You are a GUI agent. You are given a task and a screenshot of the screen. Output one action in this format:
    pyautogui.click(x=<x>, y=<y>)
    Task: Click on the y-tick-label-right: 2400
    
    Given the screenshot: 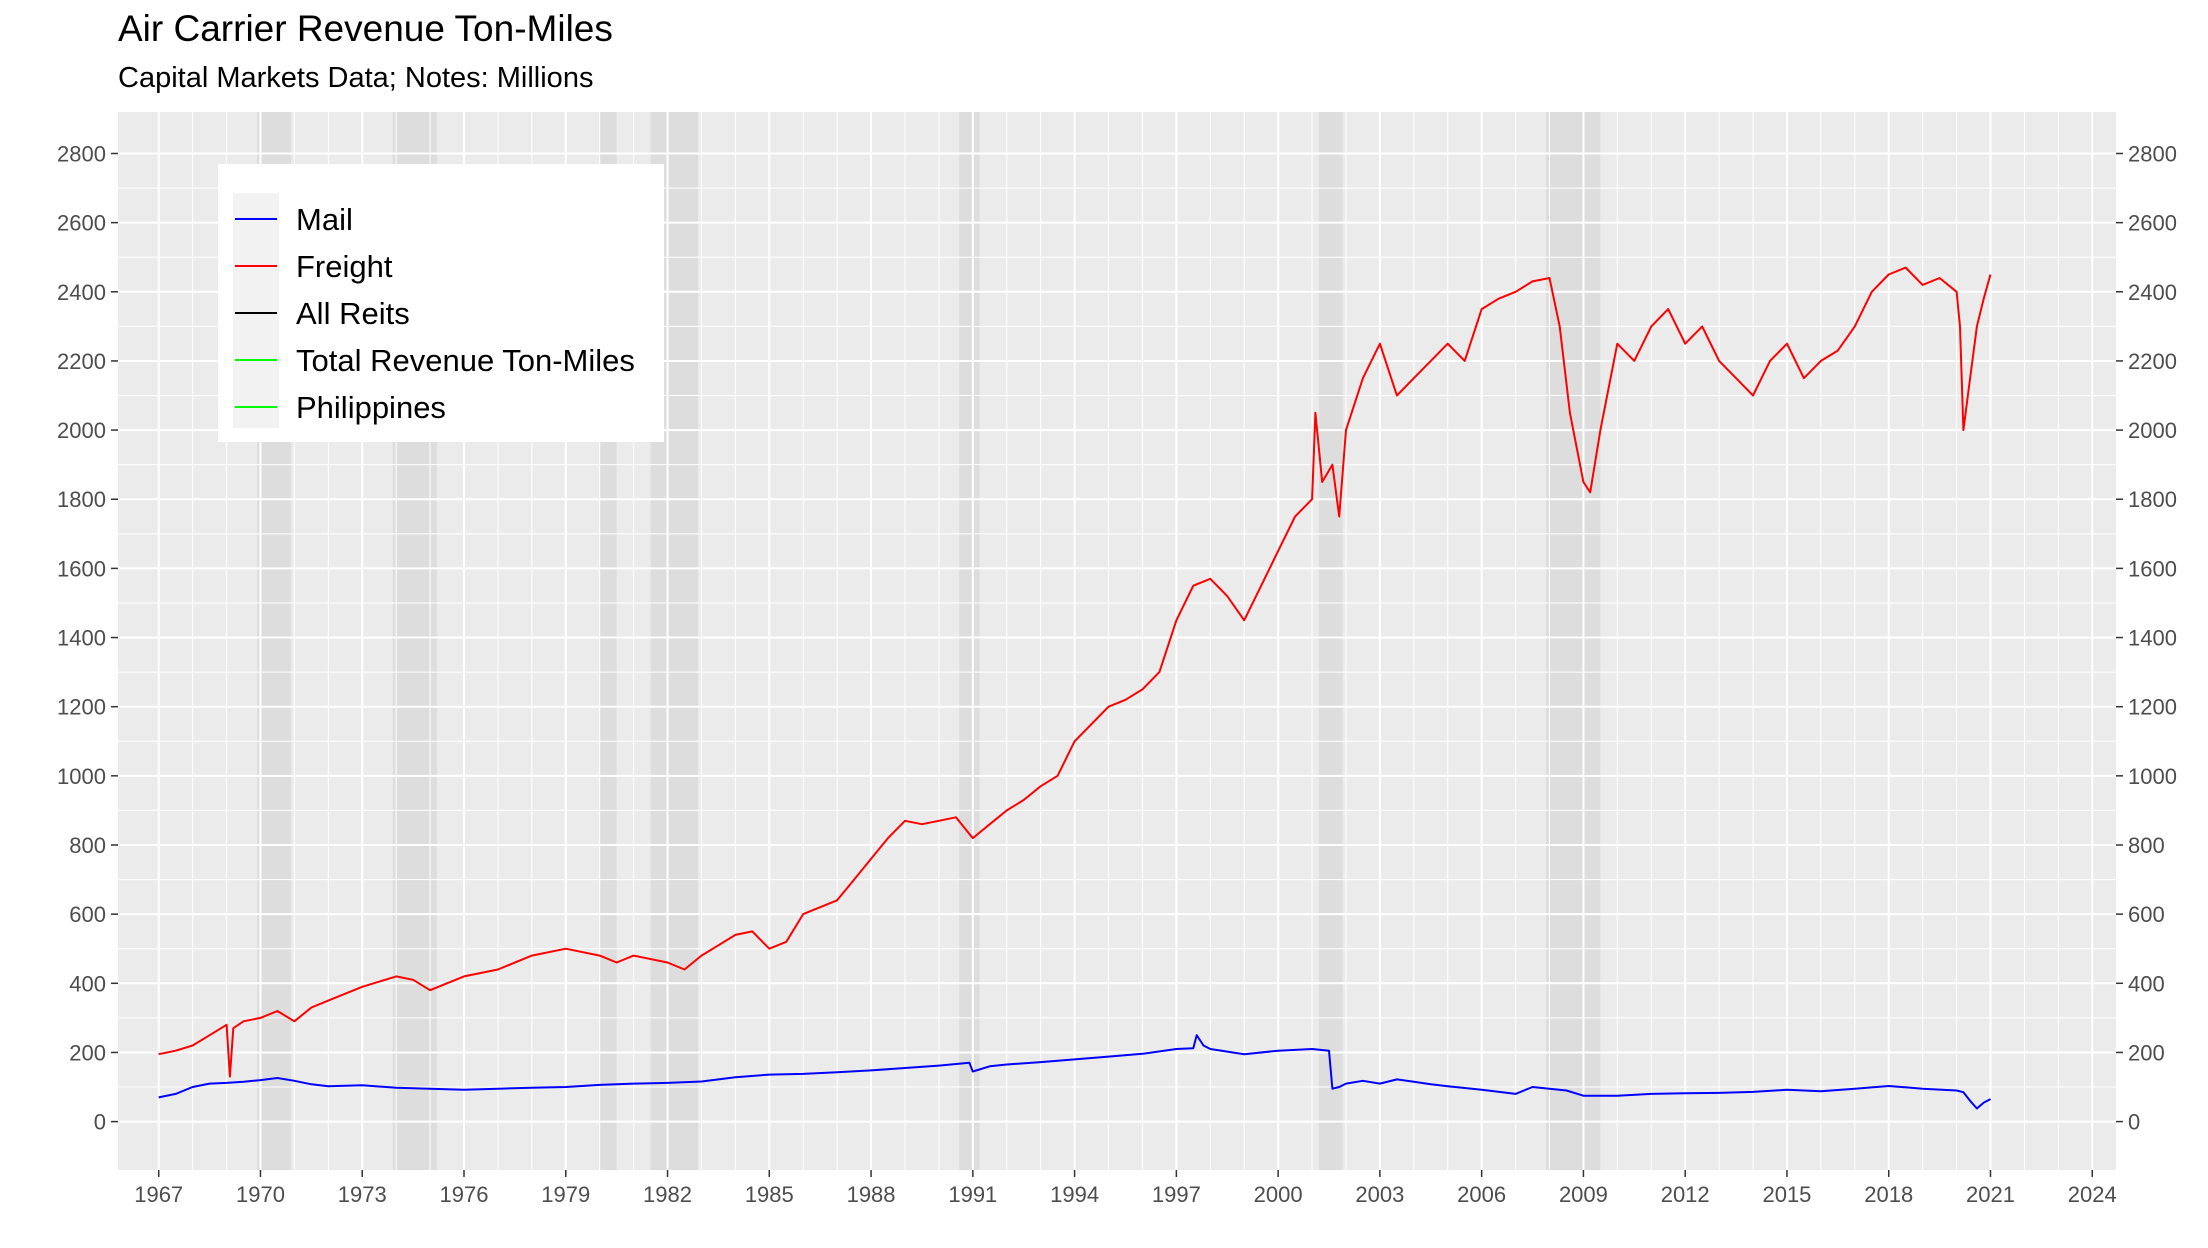 What is the action you would take?
    pyautogui.click(x=2152, y=292)
    